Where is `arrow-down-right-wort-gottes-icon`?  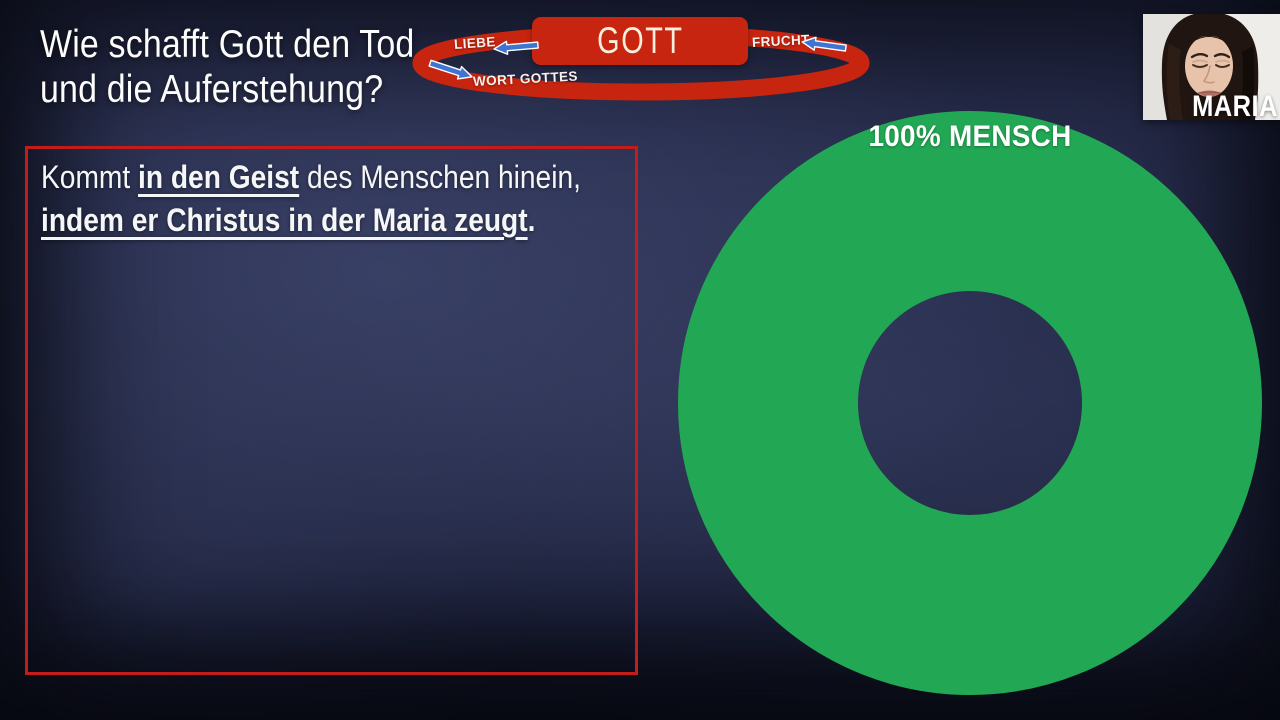
arrow-down-right-wort-gottes-icon is located at coordinates (450, 69).